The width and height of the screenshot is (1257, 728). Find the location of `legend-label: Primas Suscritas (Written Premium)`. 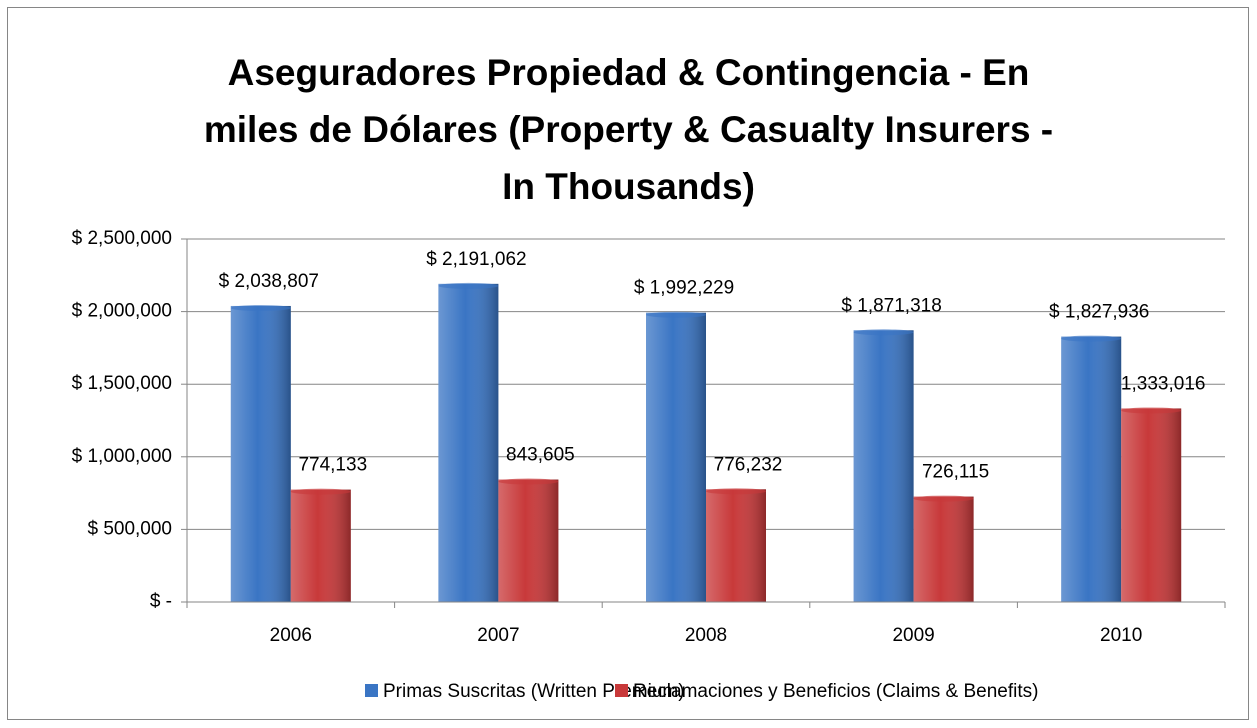

legend-label: Primas Suscritas (Written Premium) is located at coordinates (534, 691).